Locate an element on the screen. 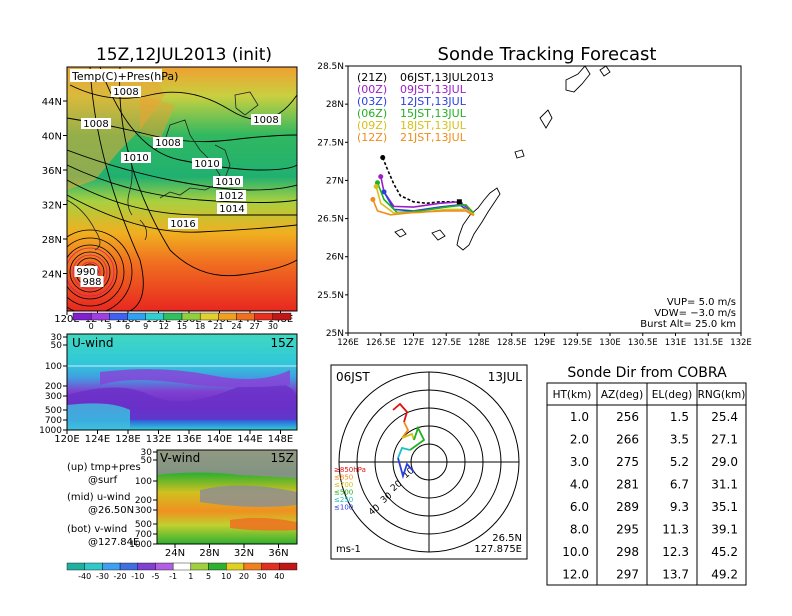  table-cell: 9.3 is located at coordinates (679, 507).